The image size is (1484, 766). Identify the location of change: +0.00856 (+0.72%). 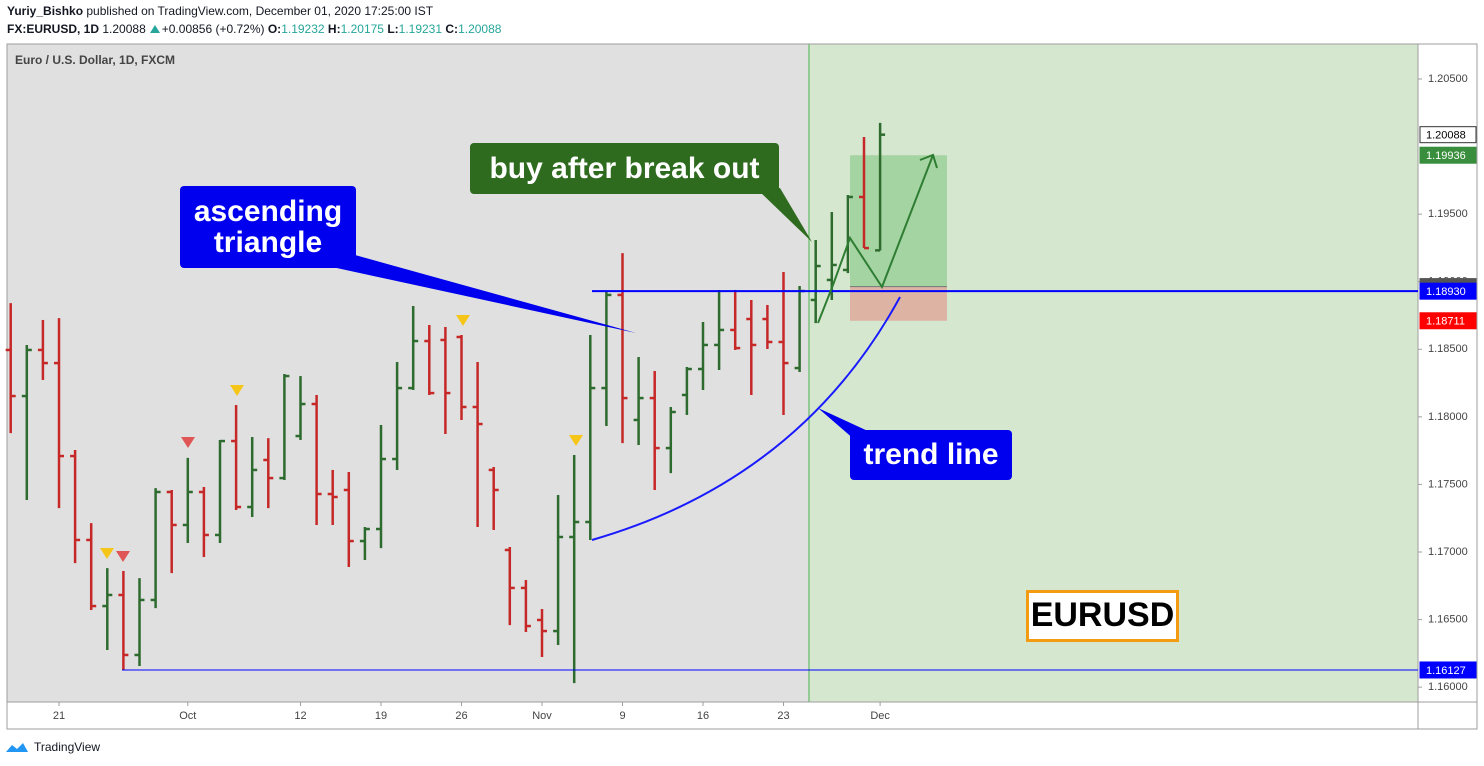
(213, 29).